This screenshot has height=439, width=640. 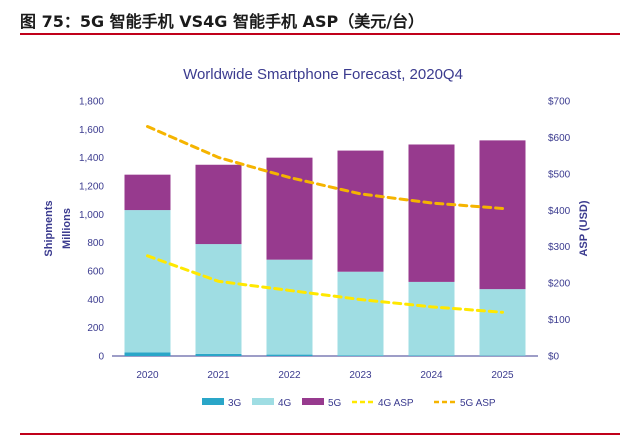 What do you see at coordinates (478, 403) in the screenshot?
I see `legend-label: 5G ASP` at bounding box center [478, 403].